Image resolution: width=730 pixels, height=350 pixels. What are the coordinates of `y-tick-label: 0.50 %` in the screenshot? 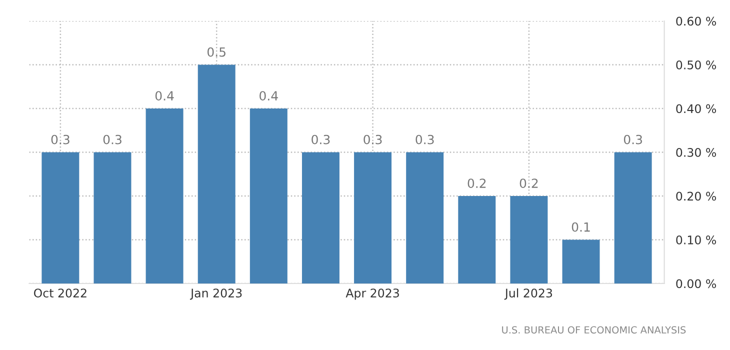 It's located at (696, 65).